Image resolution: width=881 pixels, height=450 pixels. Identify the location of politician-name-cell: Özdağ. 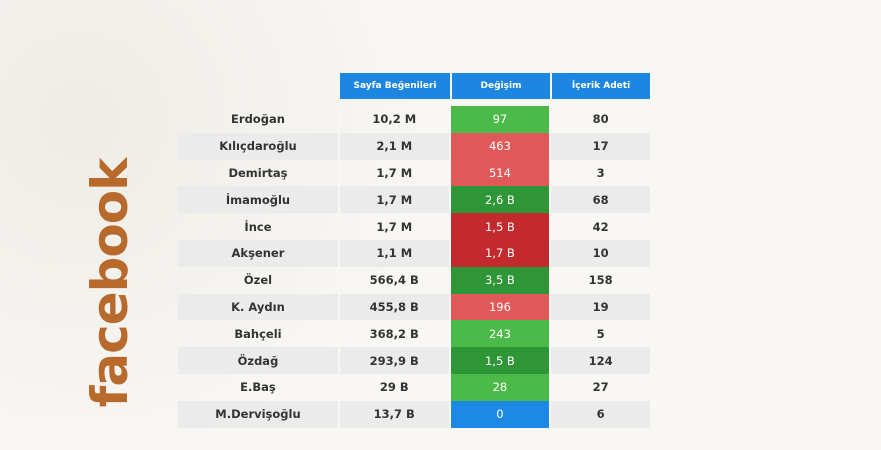
(259, 360).